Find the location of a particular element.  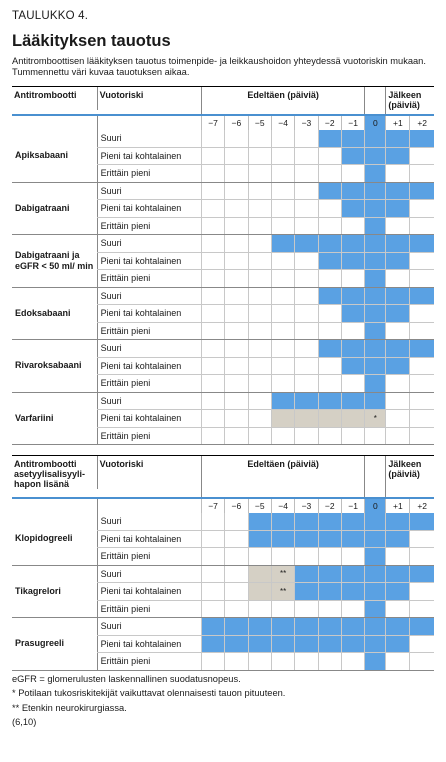

drug-name: Dabigatraani ja eGFR < 50 ml/ min is located at coordinates (55, 261).